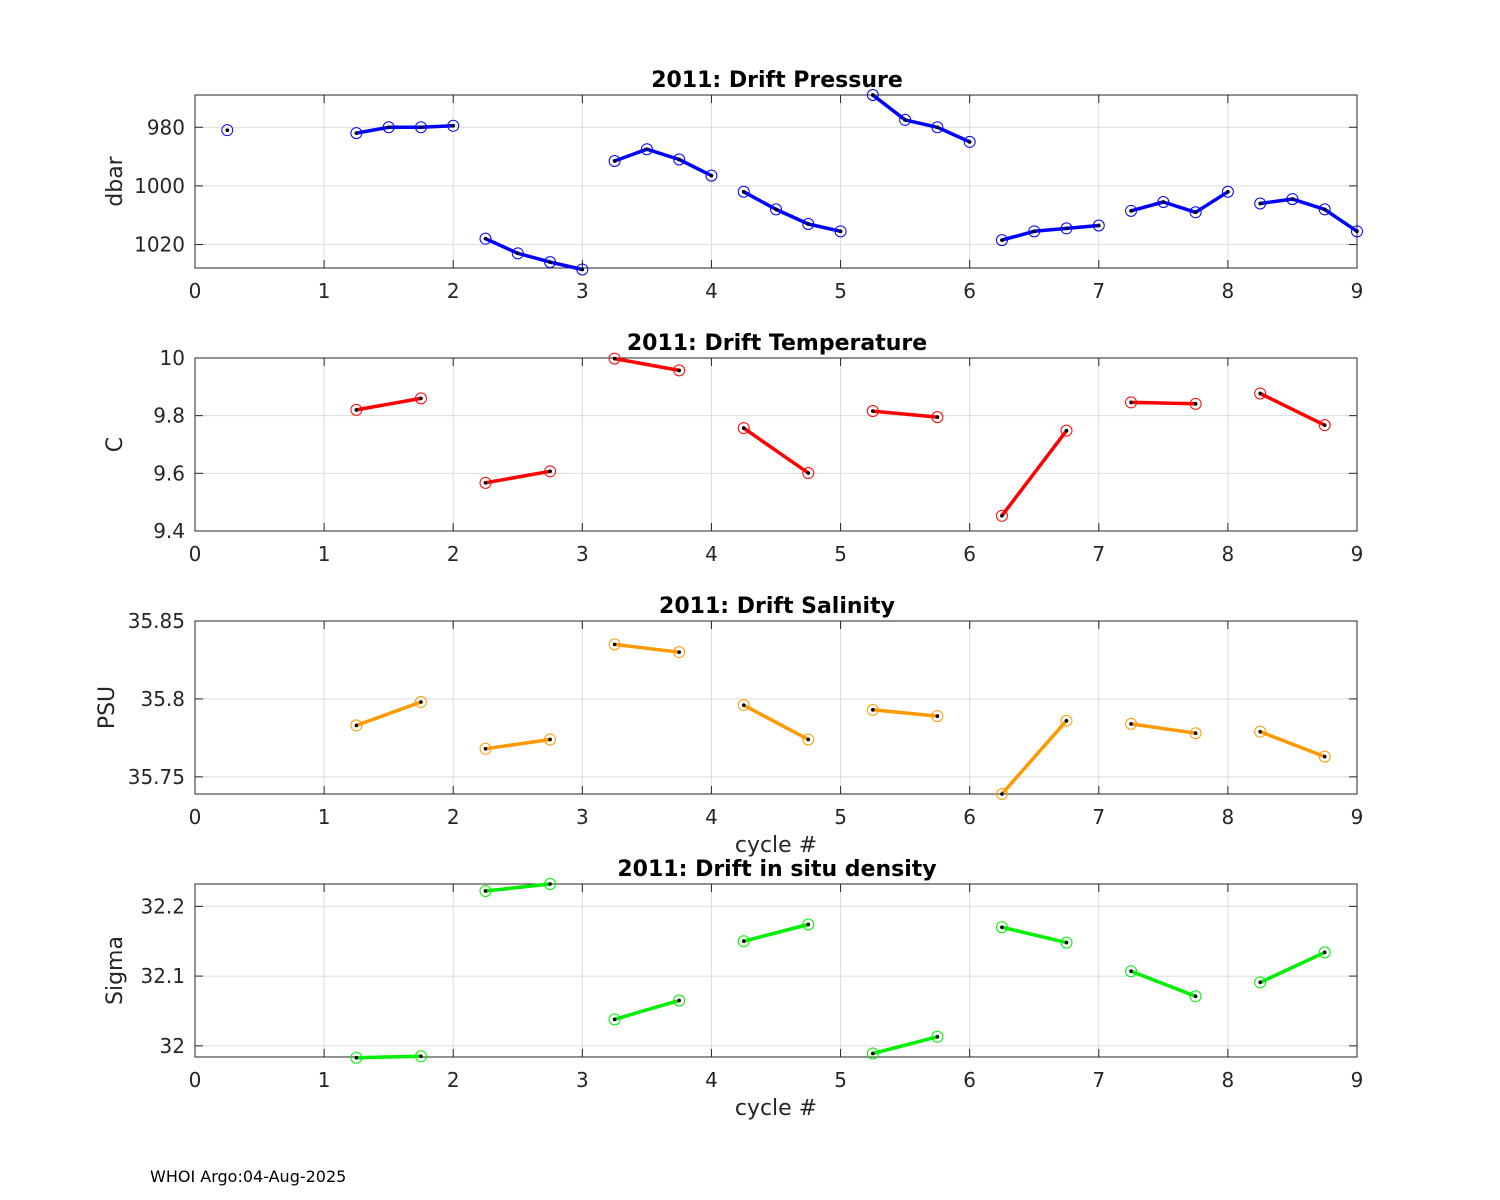 This screenshot has width=1500, height=1200. What do you see at coordinates (248, 1176) in the screenshot?
I see `footer-stamp: WHOI Argo:04-Aug-2025` at bounding box center [248, 1176].